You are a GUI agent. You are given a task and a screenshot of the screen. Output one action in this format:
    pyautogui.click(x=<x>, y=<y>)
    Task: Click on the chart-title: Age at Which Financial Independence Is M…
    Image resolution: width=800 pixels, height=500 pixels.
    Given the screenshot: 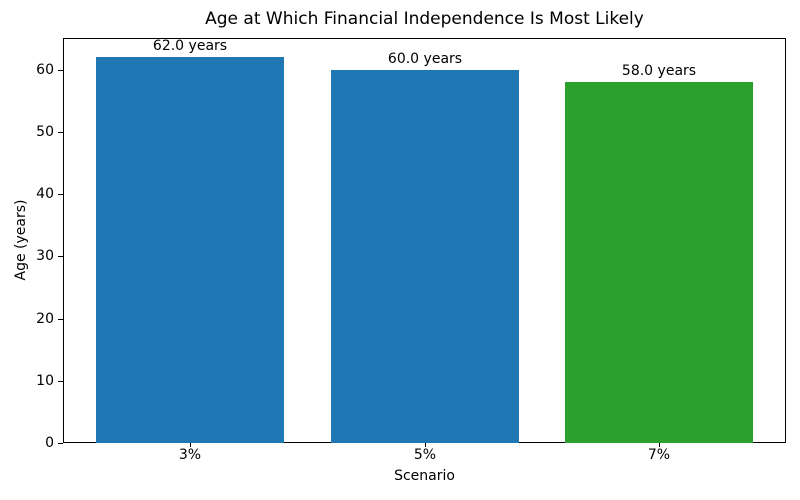 What is the action you would take?
    pyautogui.click(x=424, y=19)
    